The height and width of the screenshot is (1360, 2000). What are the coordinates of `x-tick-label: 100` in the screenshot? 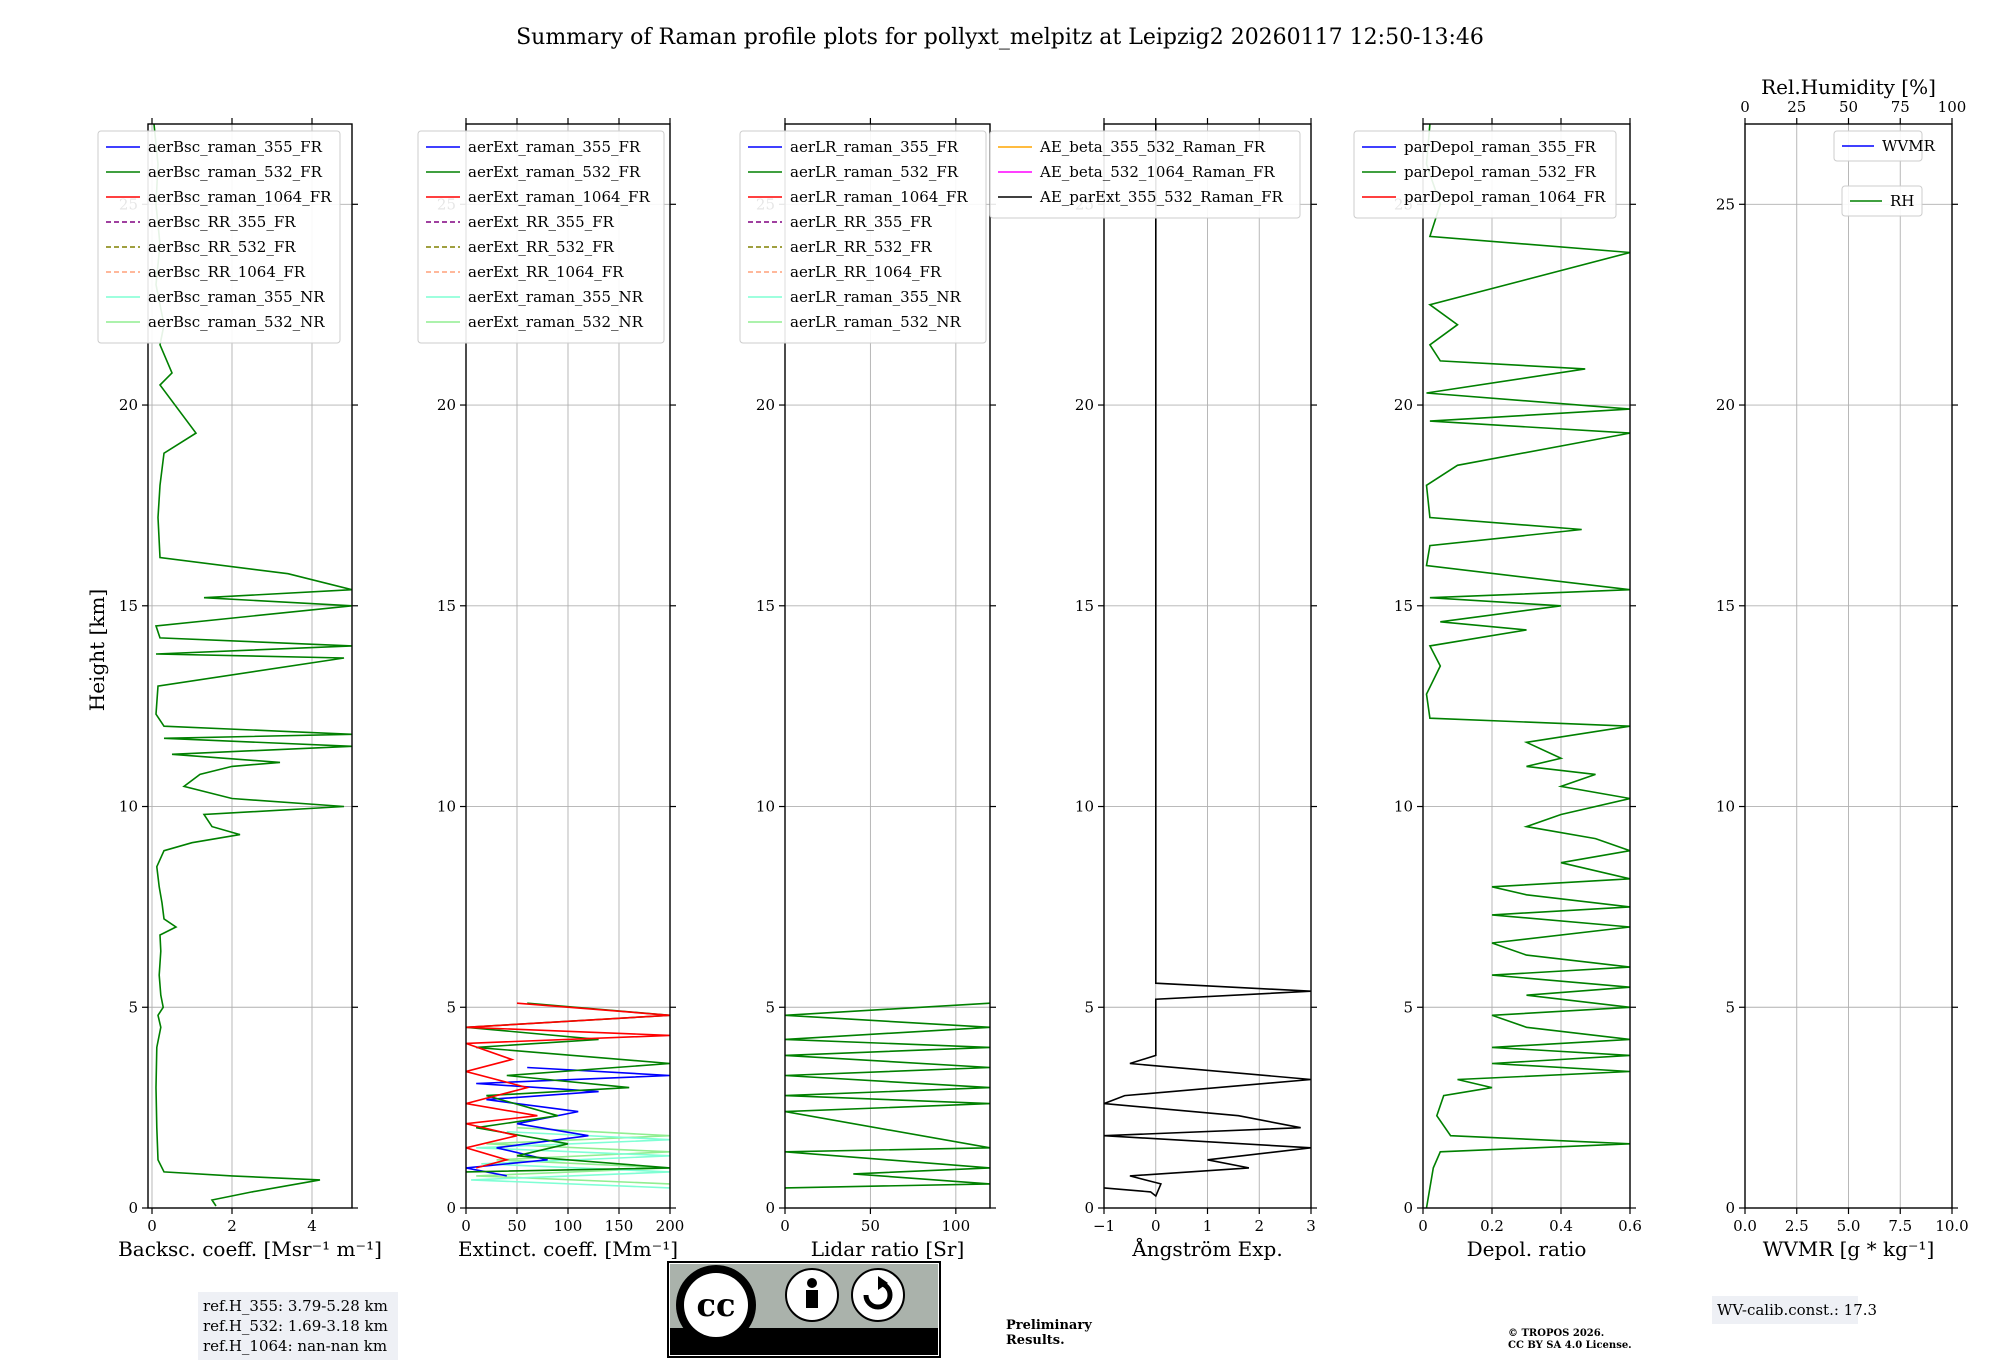 It's located at (956, 1226).